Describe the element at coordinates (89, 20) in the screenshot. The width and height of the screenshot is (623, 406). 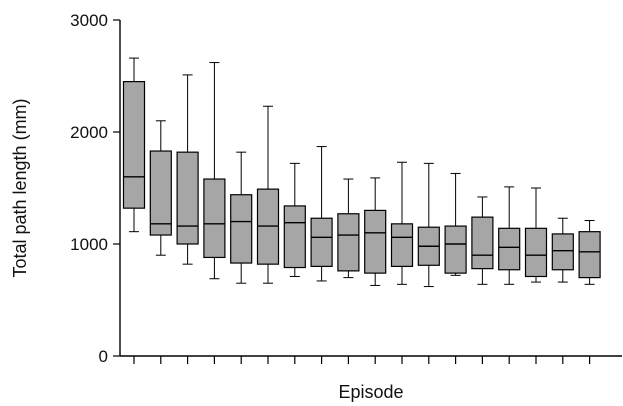
I see `y-tick-label: 3000` at that location.